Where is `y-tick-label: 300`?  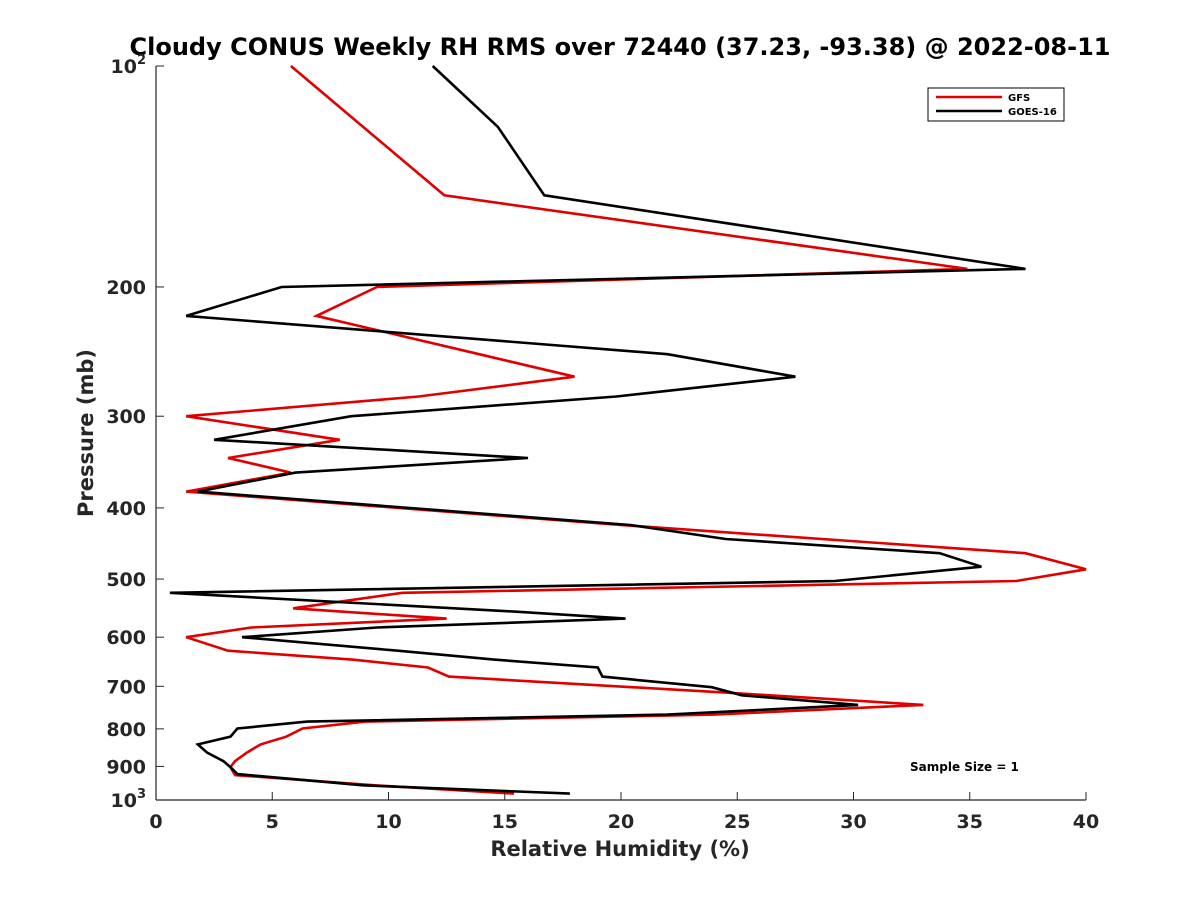 y-tick-label: 300 is located at coordinates (126, 417).